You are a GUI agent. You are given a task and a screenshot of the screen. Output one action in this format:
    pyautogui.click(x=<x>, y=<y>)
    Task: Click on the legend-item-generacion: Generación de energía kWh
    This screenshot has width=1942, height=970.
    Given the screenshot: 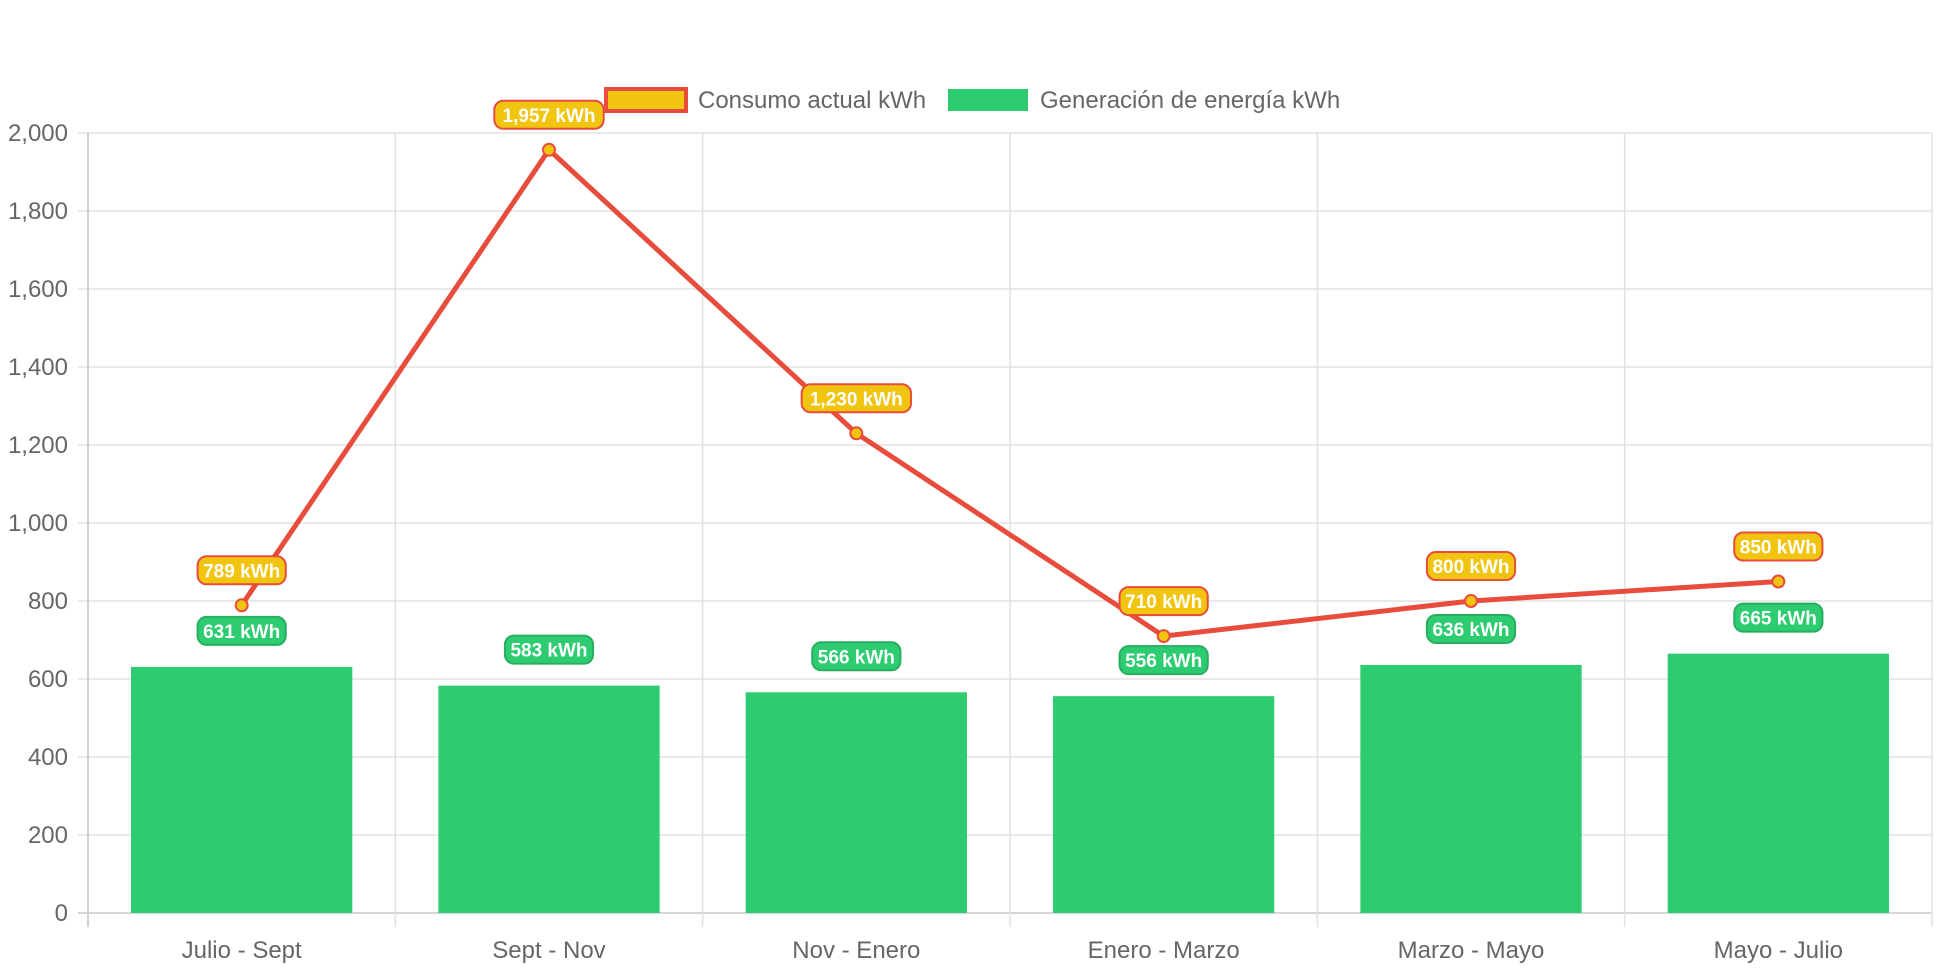 What is the action you would take?
    pyautogui.click(x=1144, y=100)
    